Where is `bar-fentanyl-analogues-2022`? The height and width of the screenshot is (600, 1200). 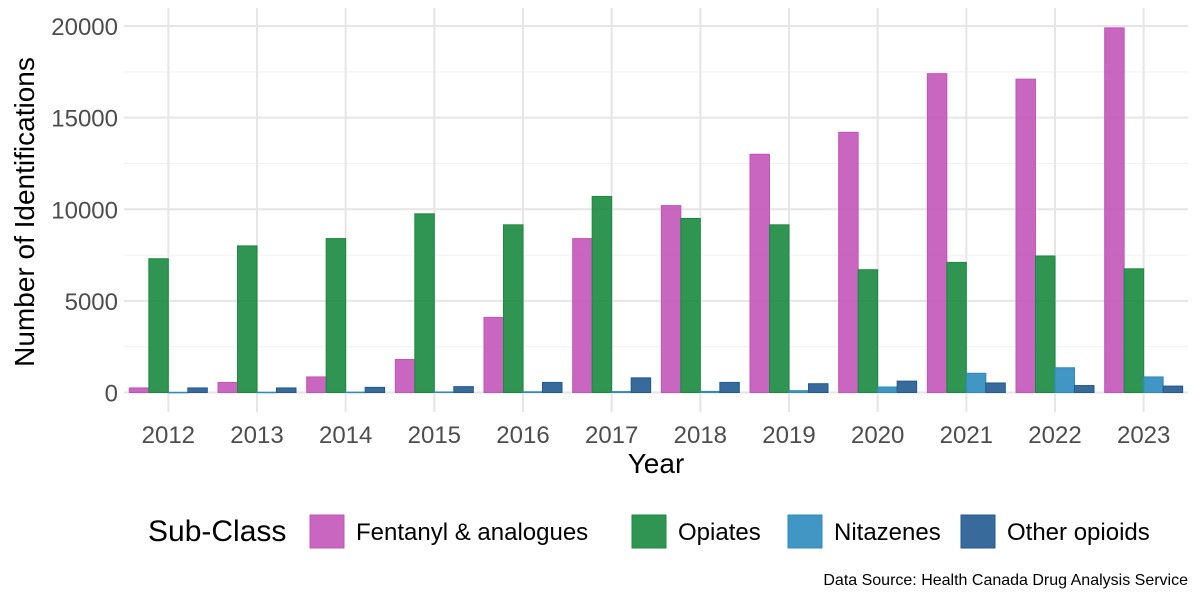 bar-fentanyl-analogues-2022 is located at coordinates (1025, 236).